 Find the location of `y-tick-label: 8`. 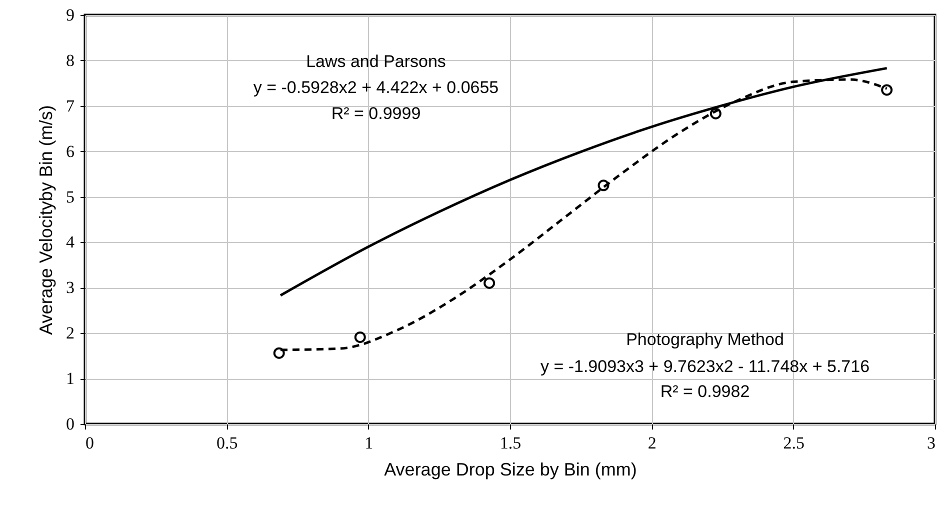

y-tick-label: 8 is located at coordinates (70, 60).